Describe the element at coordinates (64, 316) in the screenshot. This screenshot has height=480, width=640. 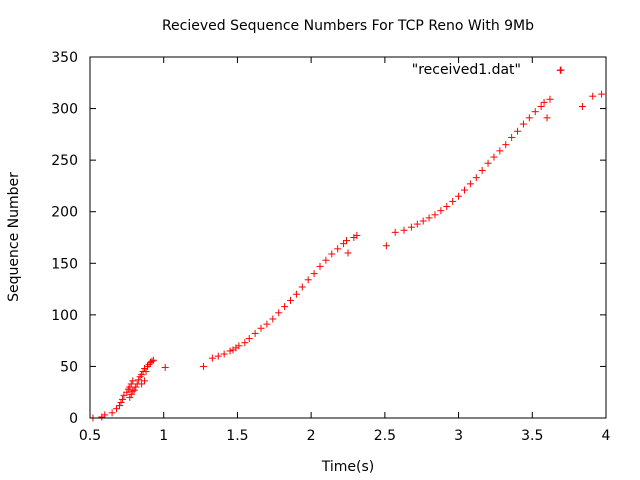
I see `y-tick-label: 100` at that location.